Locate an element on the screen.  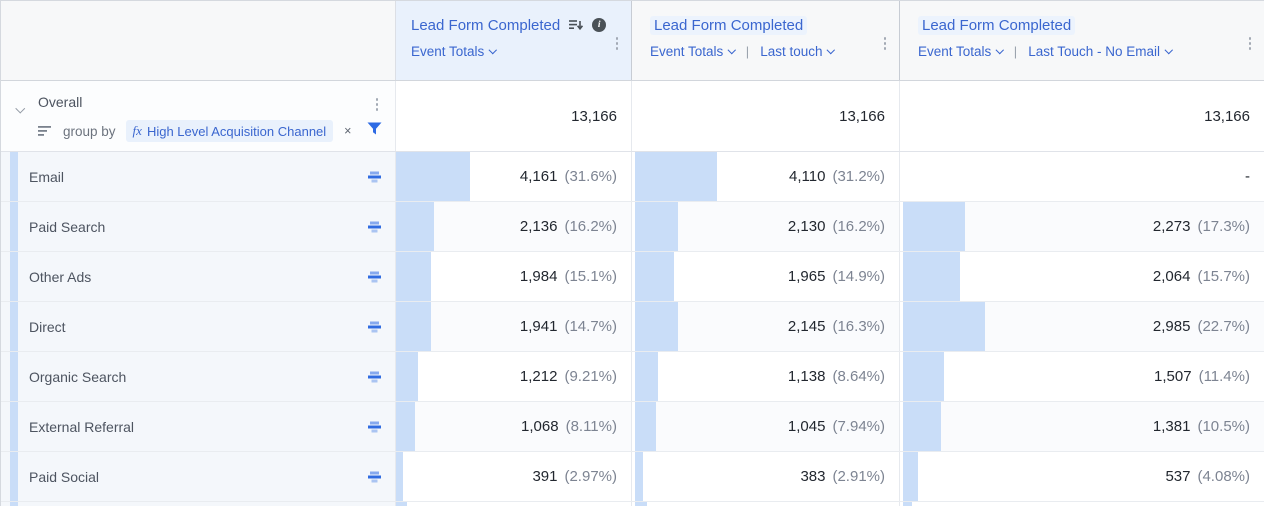
value-cell: 1,045 (7.94%) is located at coordinates (767, 426).